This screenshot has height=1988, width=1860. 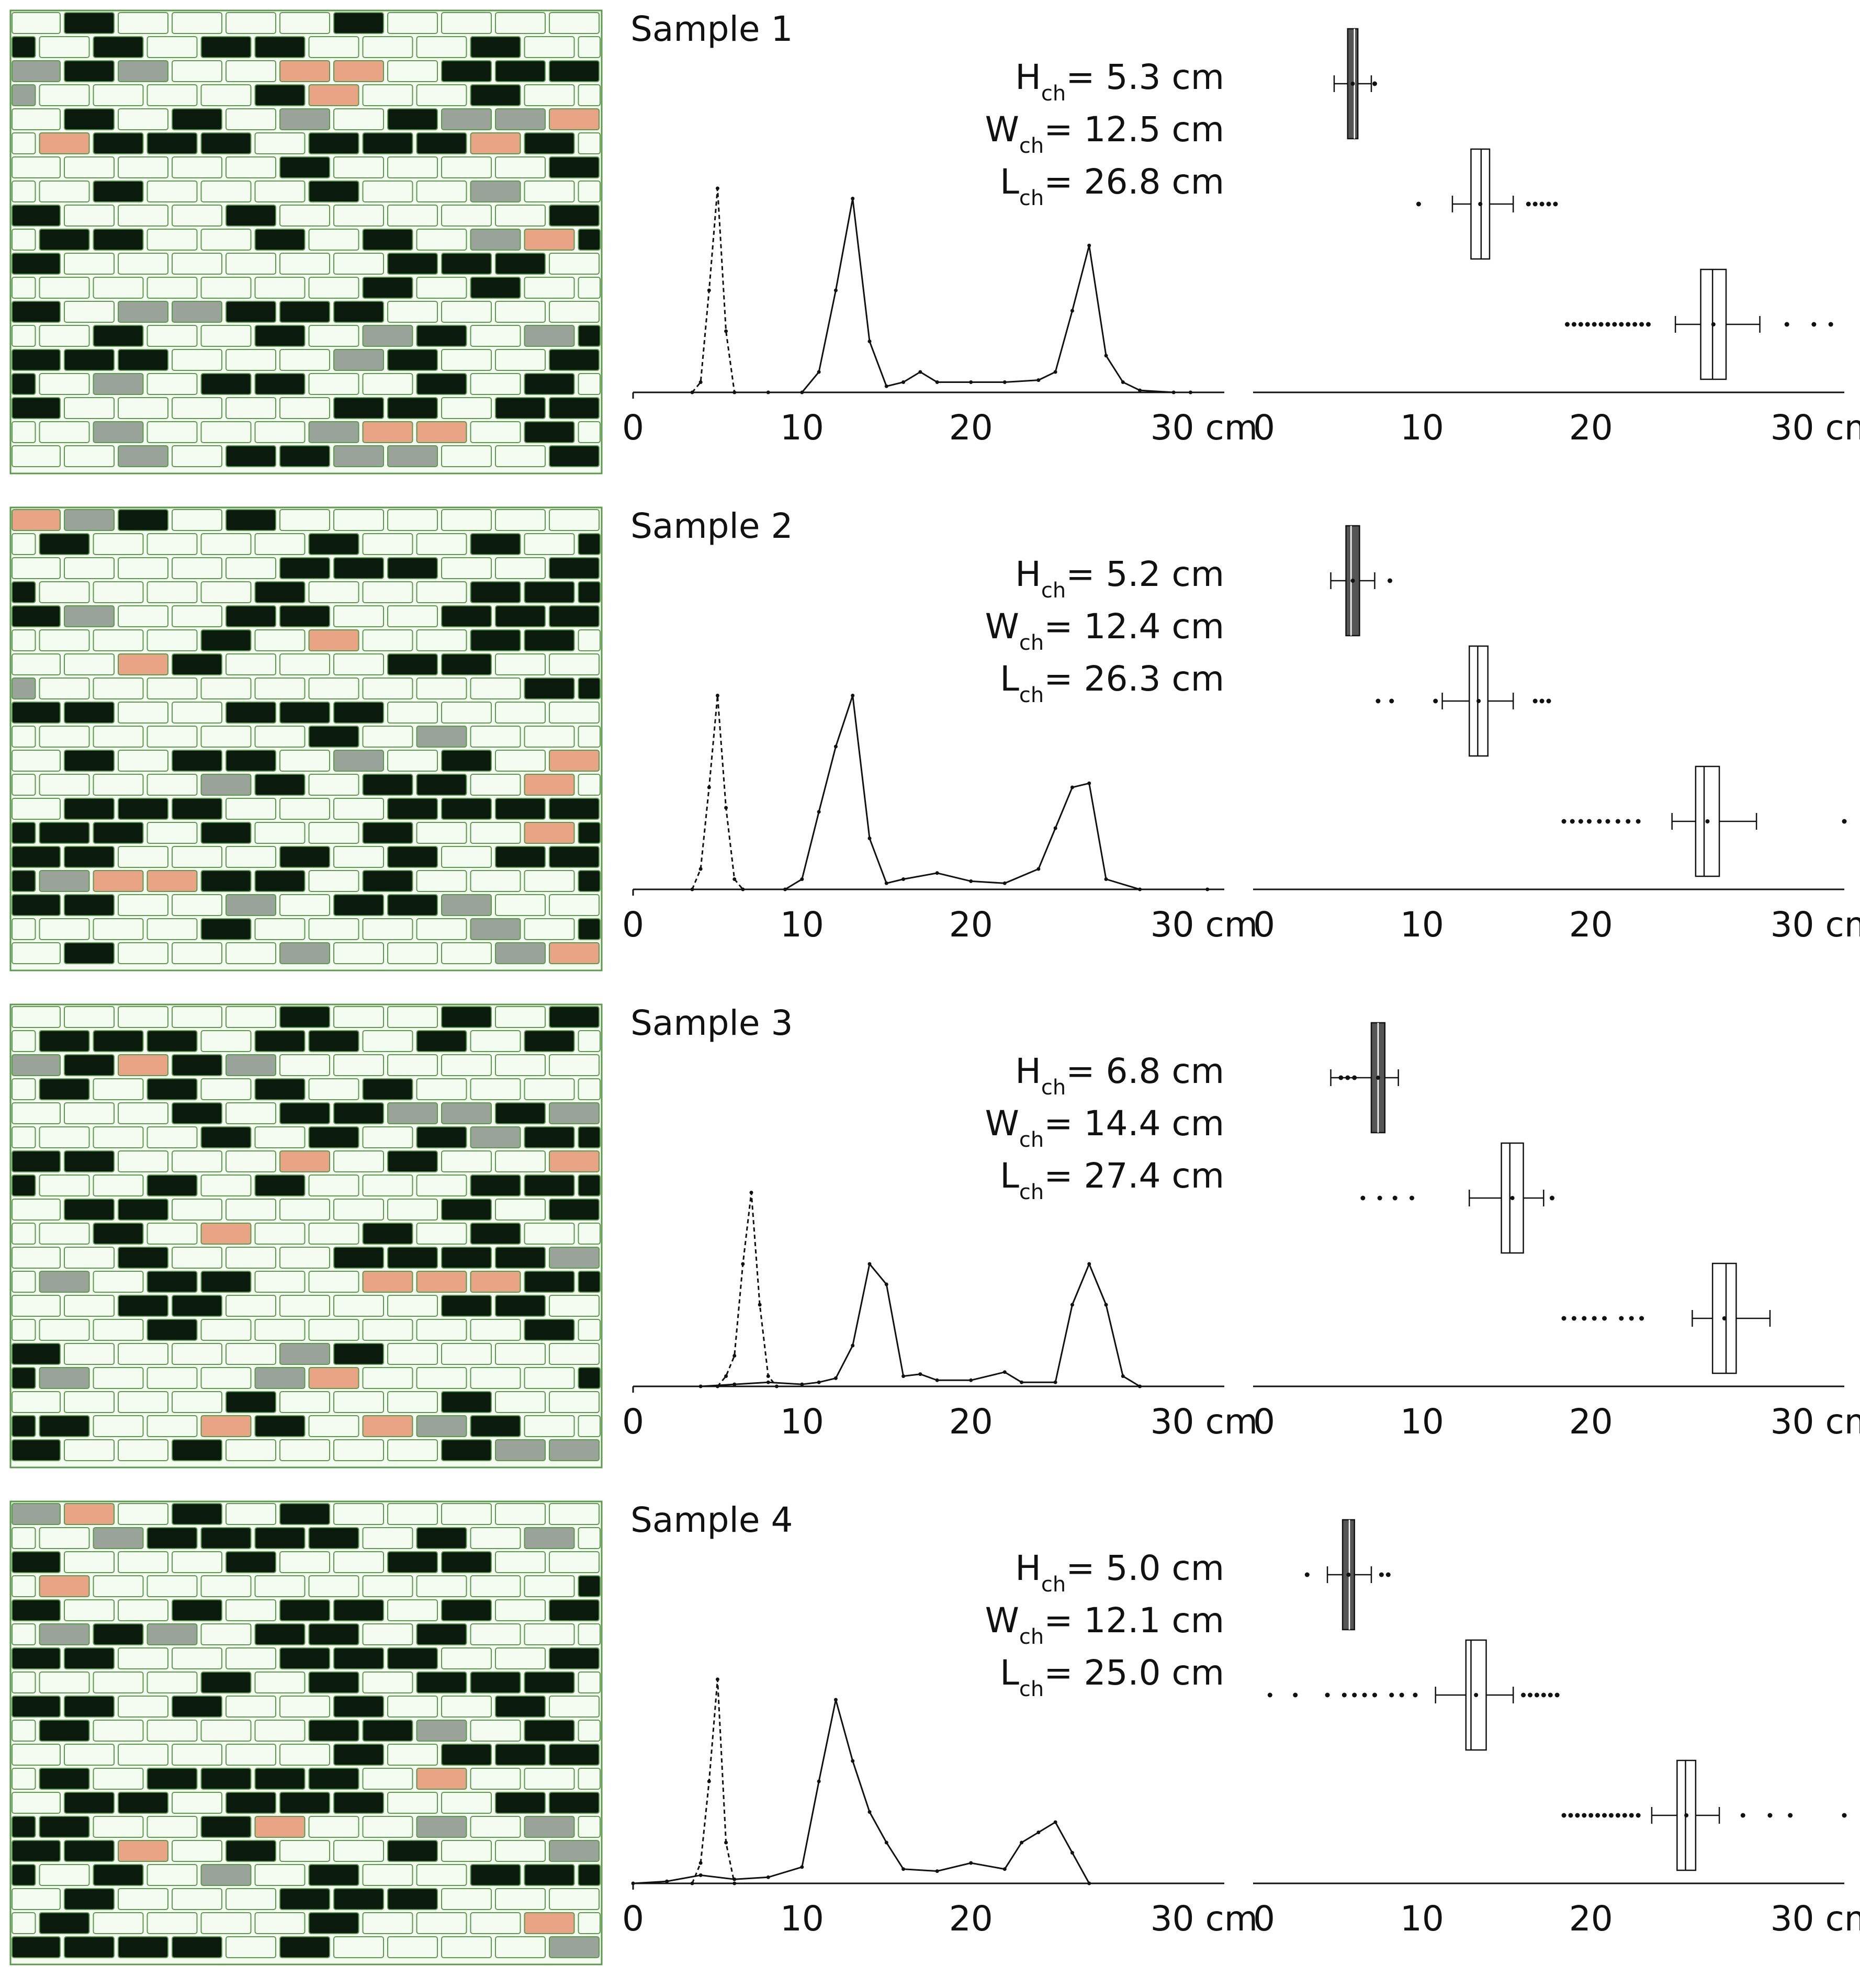 I want to click on x-tick-label: 20, so click(x=1591, y=925).